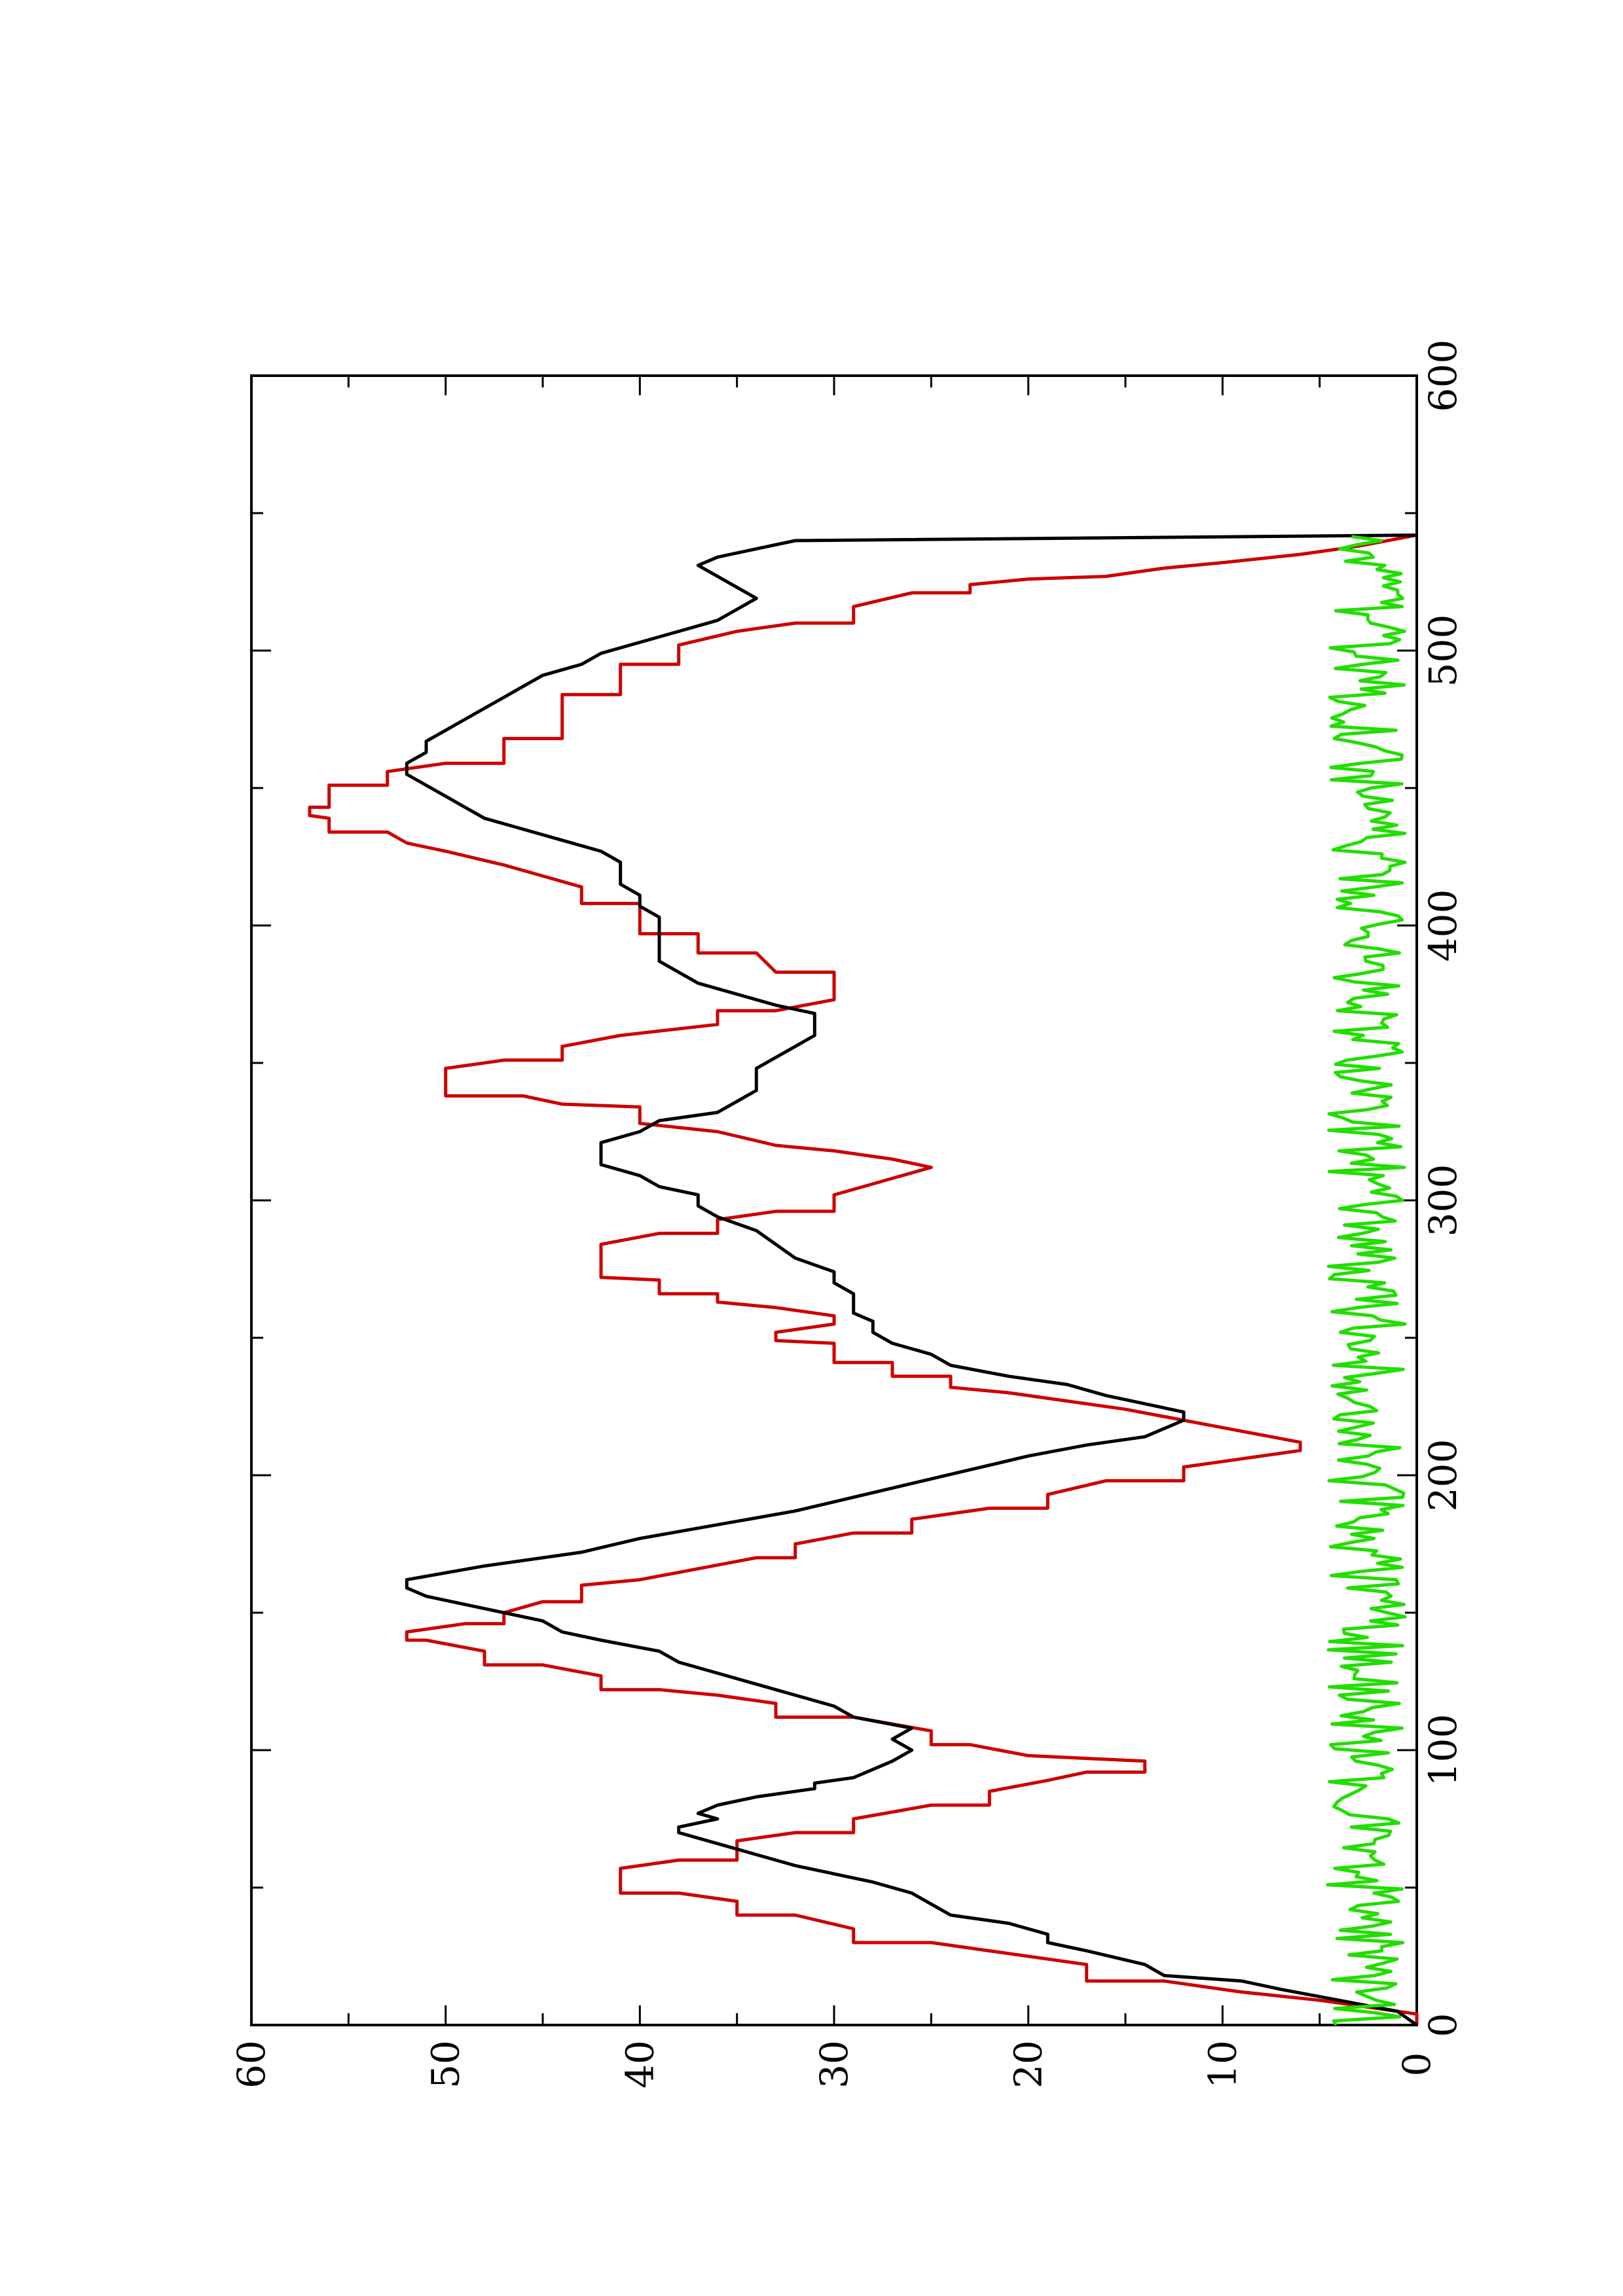 This screenshot has width=1623, height=2296. Describe the element at coordinates (834, 2064) in the screenshot. I see `y-tick-label: 30` at that location.